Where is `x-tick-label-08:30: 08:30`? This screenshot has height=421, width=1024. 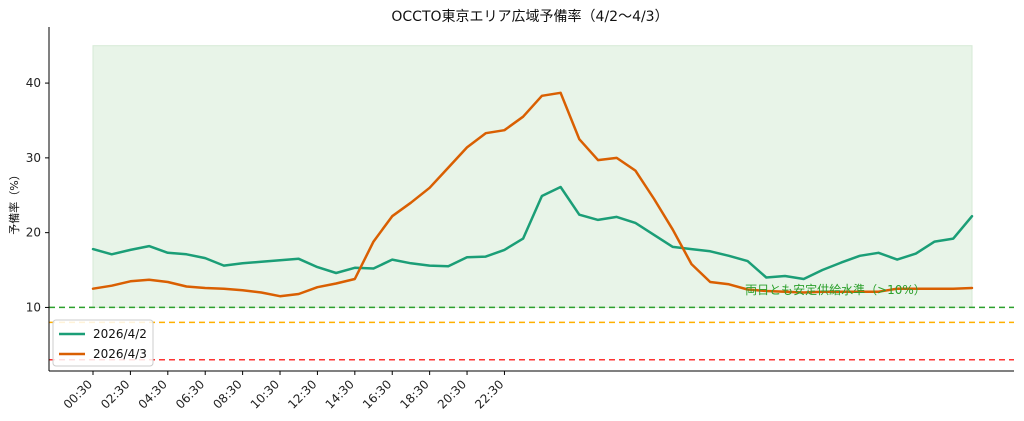
x-tick-label-08:30: 08:30 is located at coordinates (227, 394).